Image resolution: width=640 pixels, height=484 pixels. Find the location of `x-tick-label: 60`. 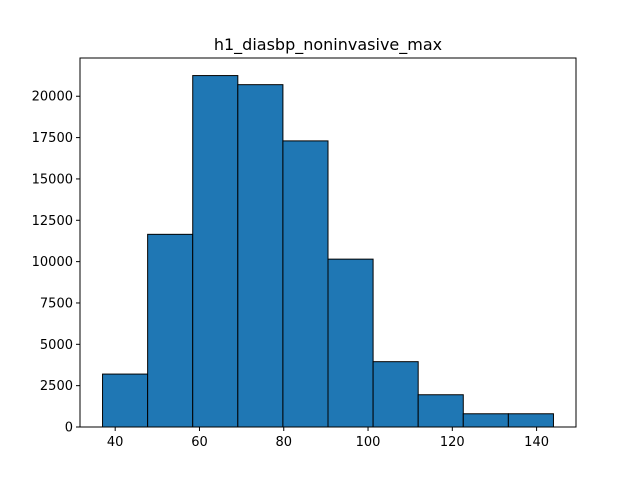

x-tick-label: 60 is located at coordinates (199, 442).